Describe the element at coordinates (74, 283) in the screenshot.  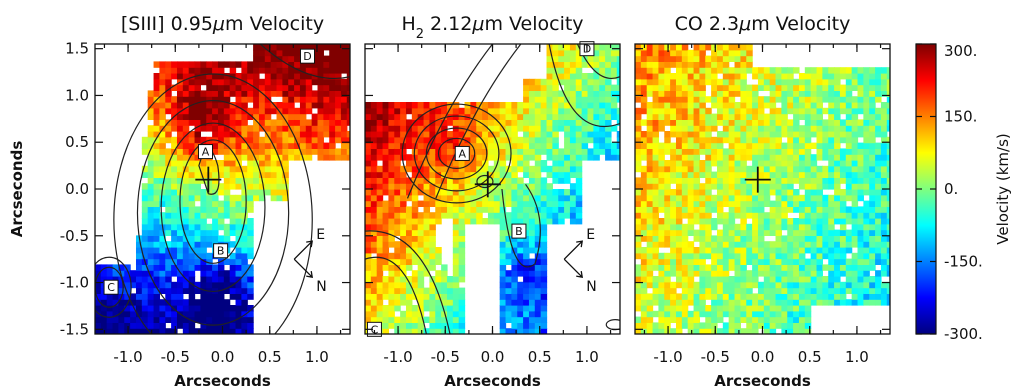
I see `y-tick-label: -1.0` at that location.